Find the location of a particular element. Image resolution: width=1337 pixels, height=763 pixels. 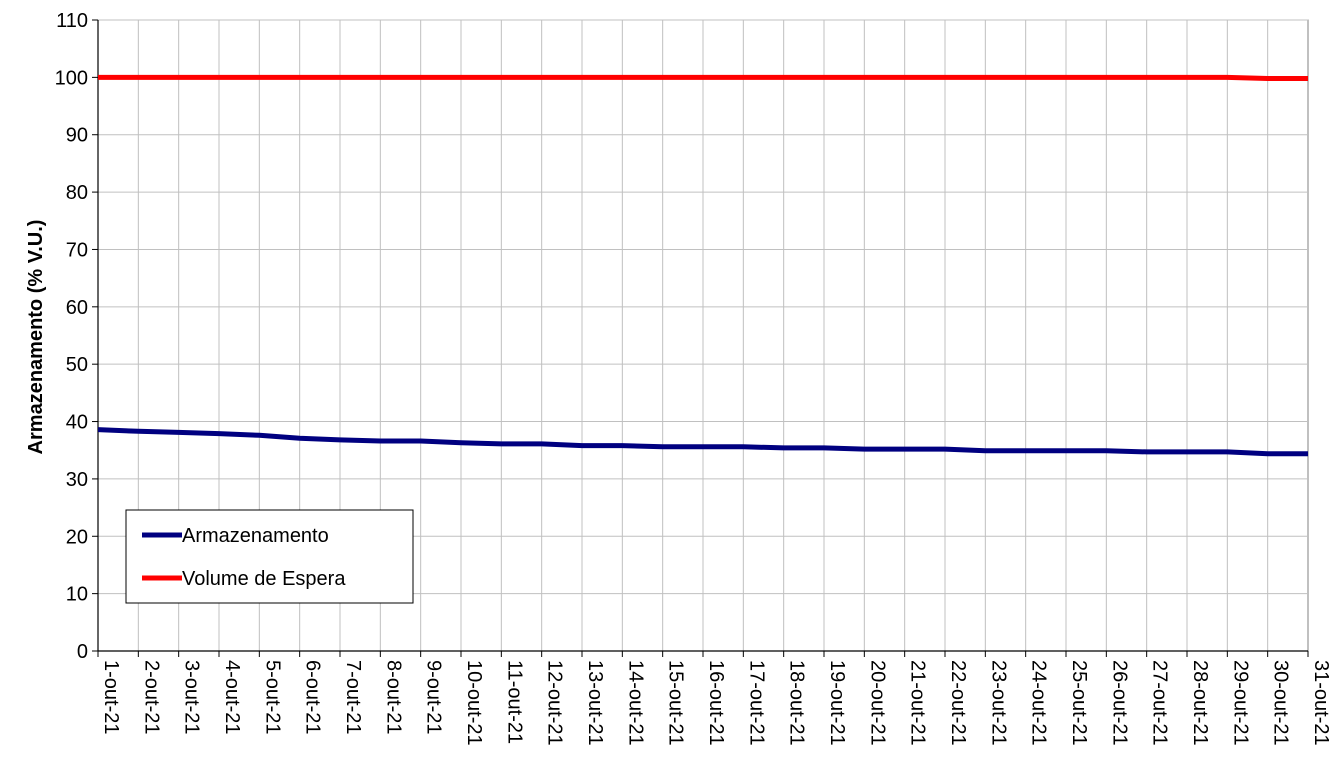

x-tick-label: 6-out-21 is located at coordinates (313, 697).